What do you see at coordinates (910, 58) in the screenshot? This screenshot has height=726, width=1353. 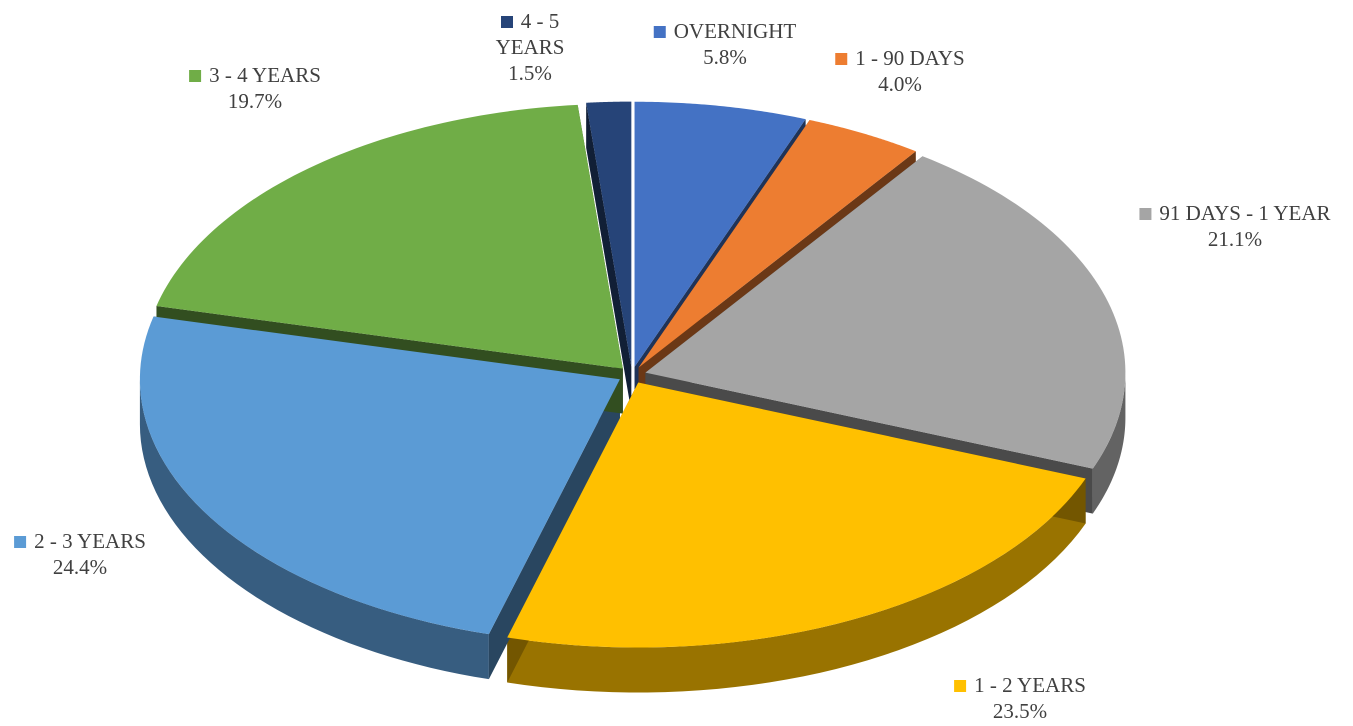 I see `category-label: 1 - 90 DAYS` at bounding box center [910, 58].